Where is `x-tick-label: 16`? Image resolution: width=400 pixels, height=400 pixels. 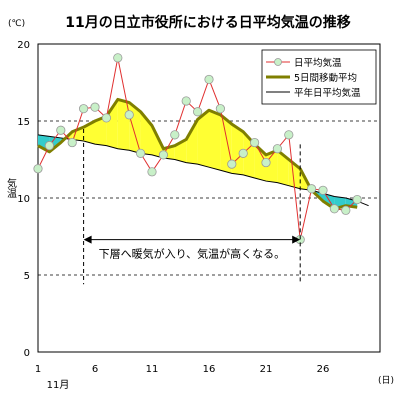 x-tick-label: 16 is located at coordinates (209, 369).